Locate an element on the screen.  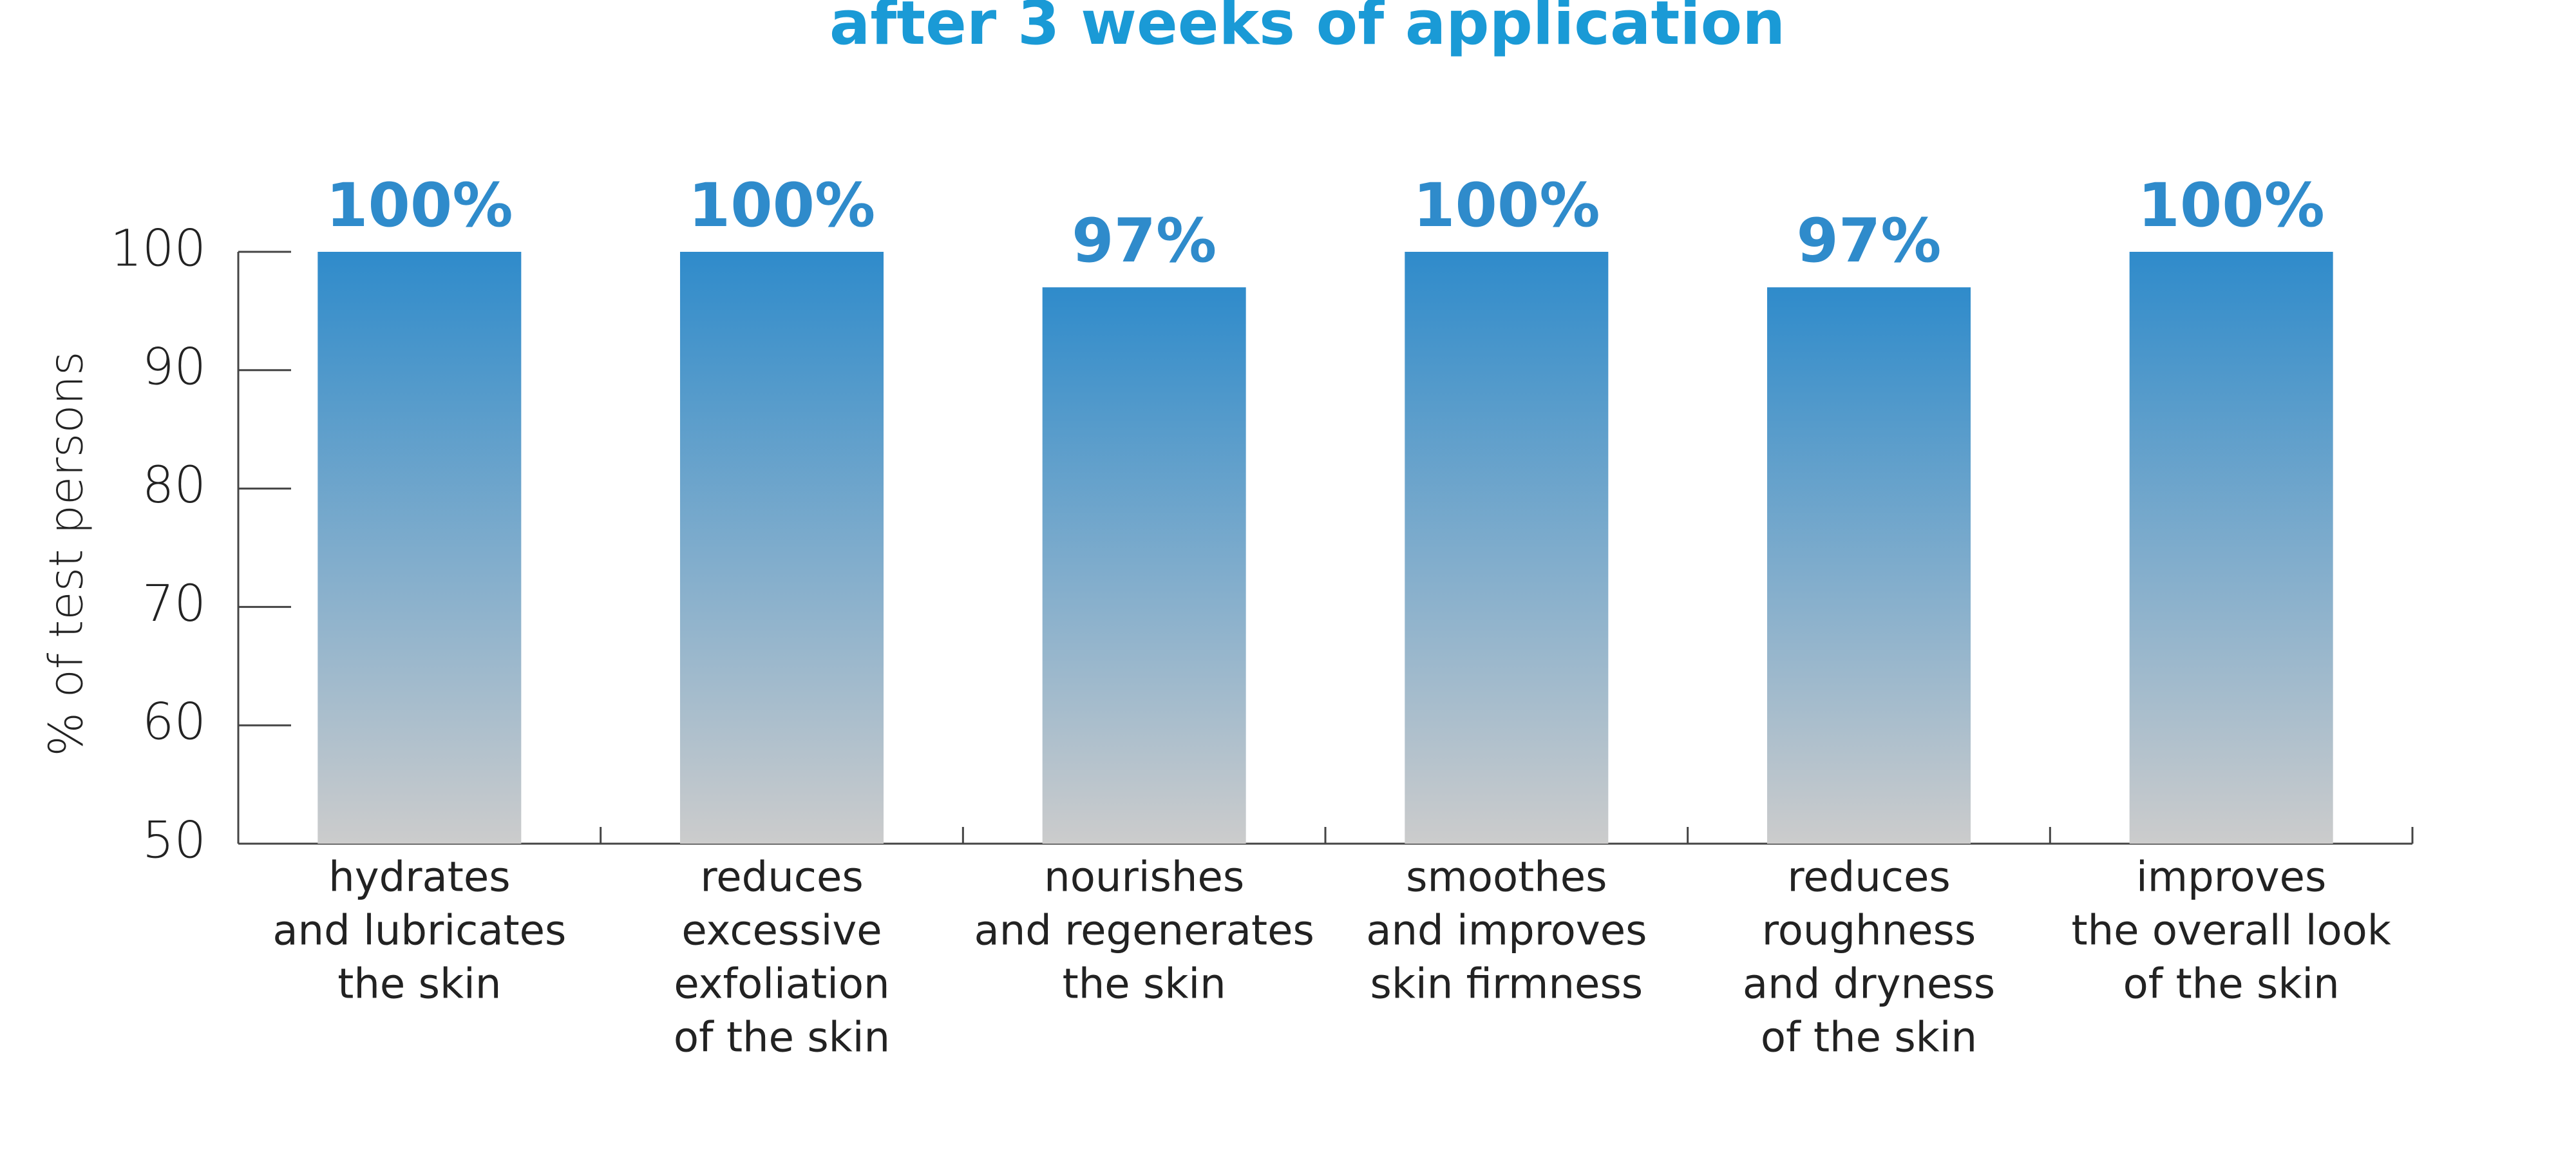
x-tick-label: and lubricates is located at coordinates (419, 931).